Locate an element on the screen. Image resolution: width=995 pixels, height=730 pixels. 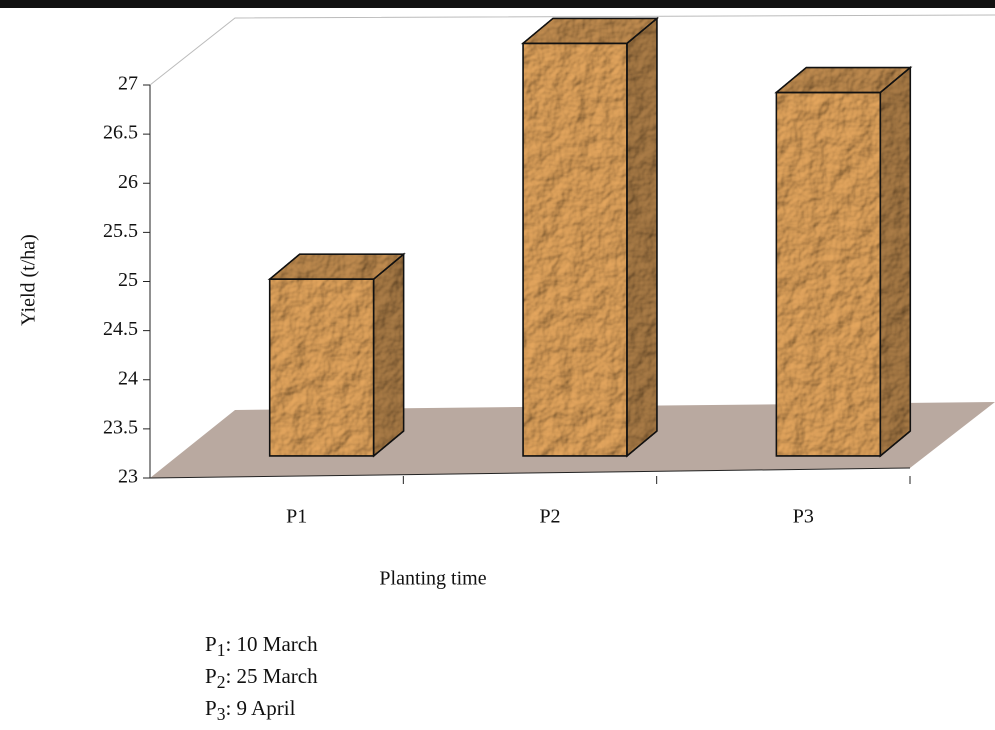
y-tick-label: 26 is located at coordinates (128, 182).